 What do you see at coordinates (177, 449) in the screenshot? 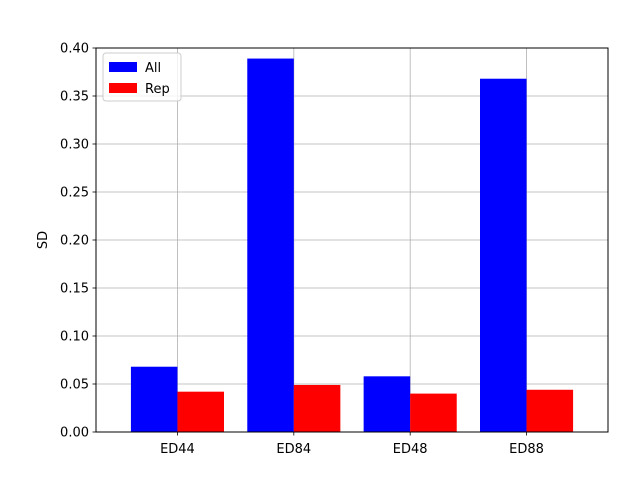
I see `x-tick-label: ED44` at bounding box center [177, 449].